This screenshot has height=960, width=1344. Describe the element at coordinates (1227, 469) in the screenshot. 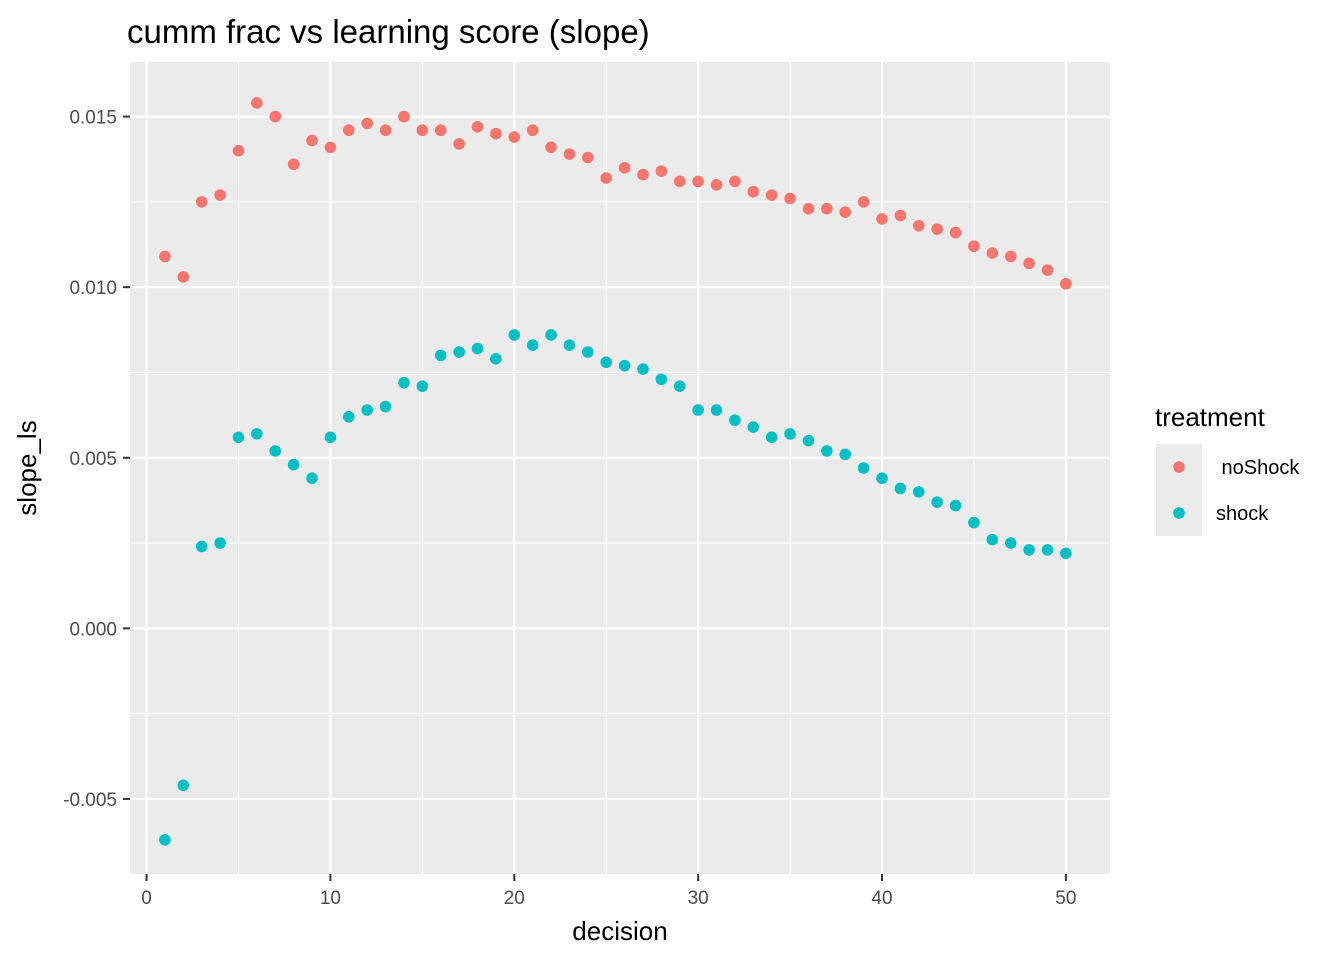

I see `legend: treatment noShock shock` at that location.